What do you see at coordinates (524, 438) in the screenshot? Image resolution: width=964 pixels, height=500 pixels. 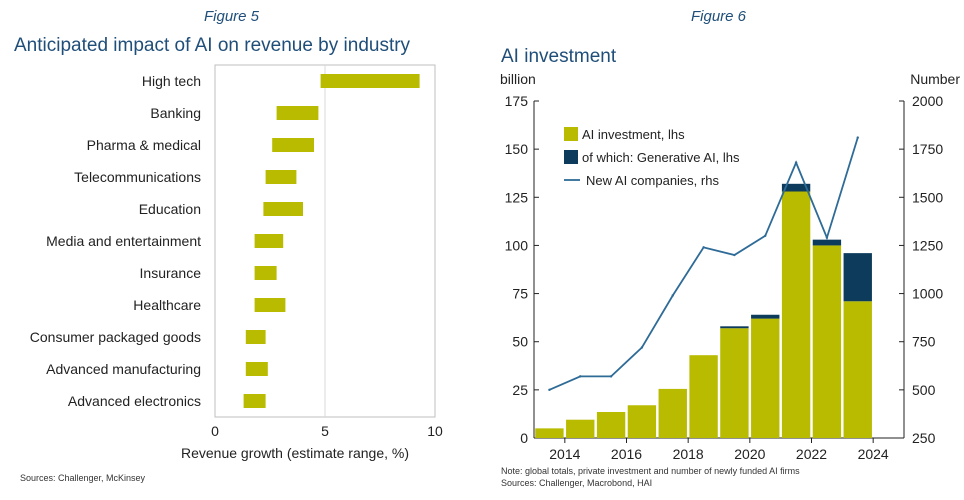 I see `left-tick-label: 0` at bounding box center [524, 438].